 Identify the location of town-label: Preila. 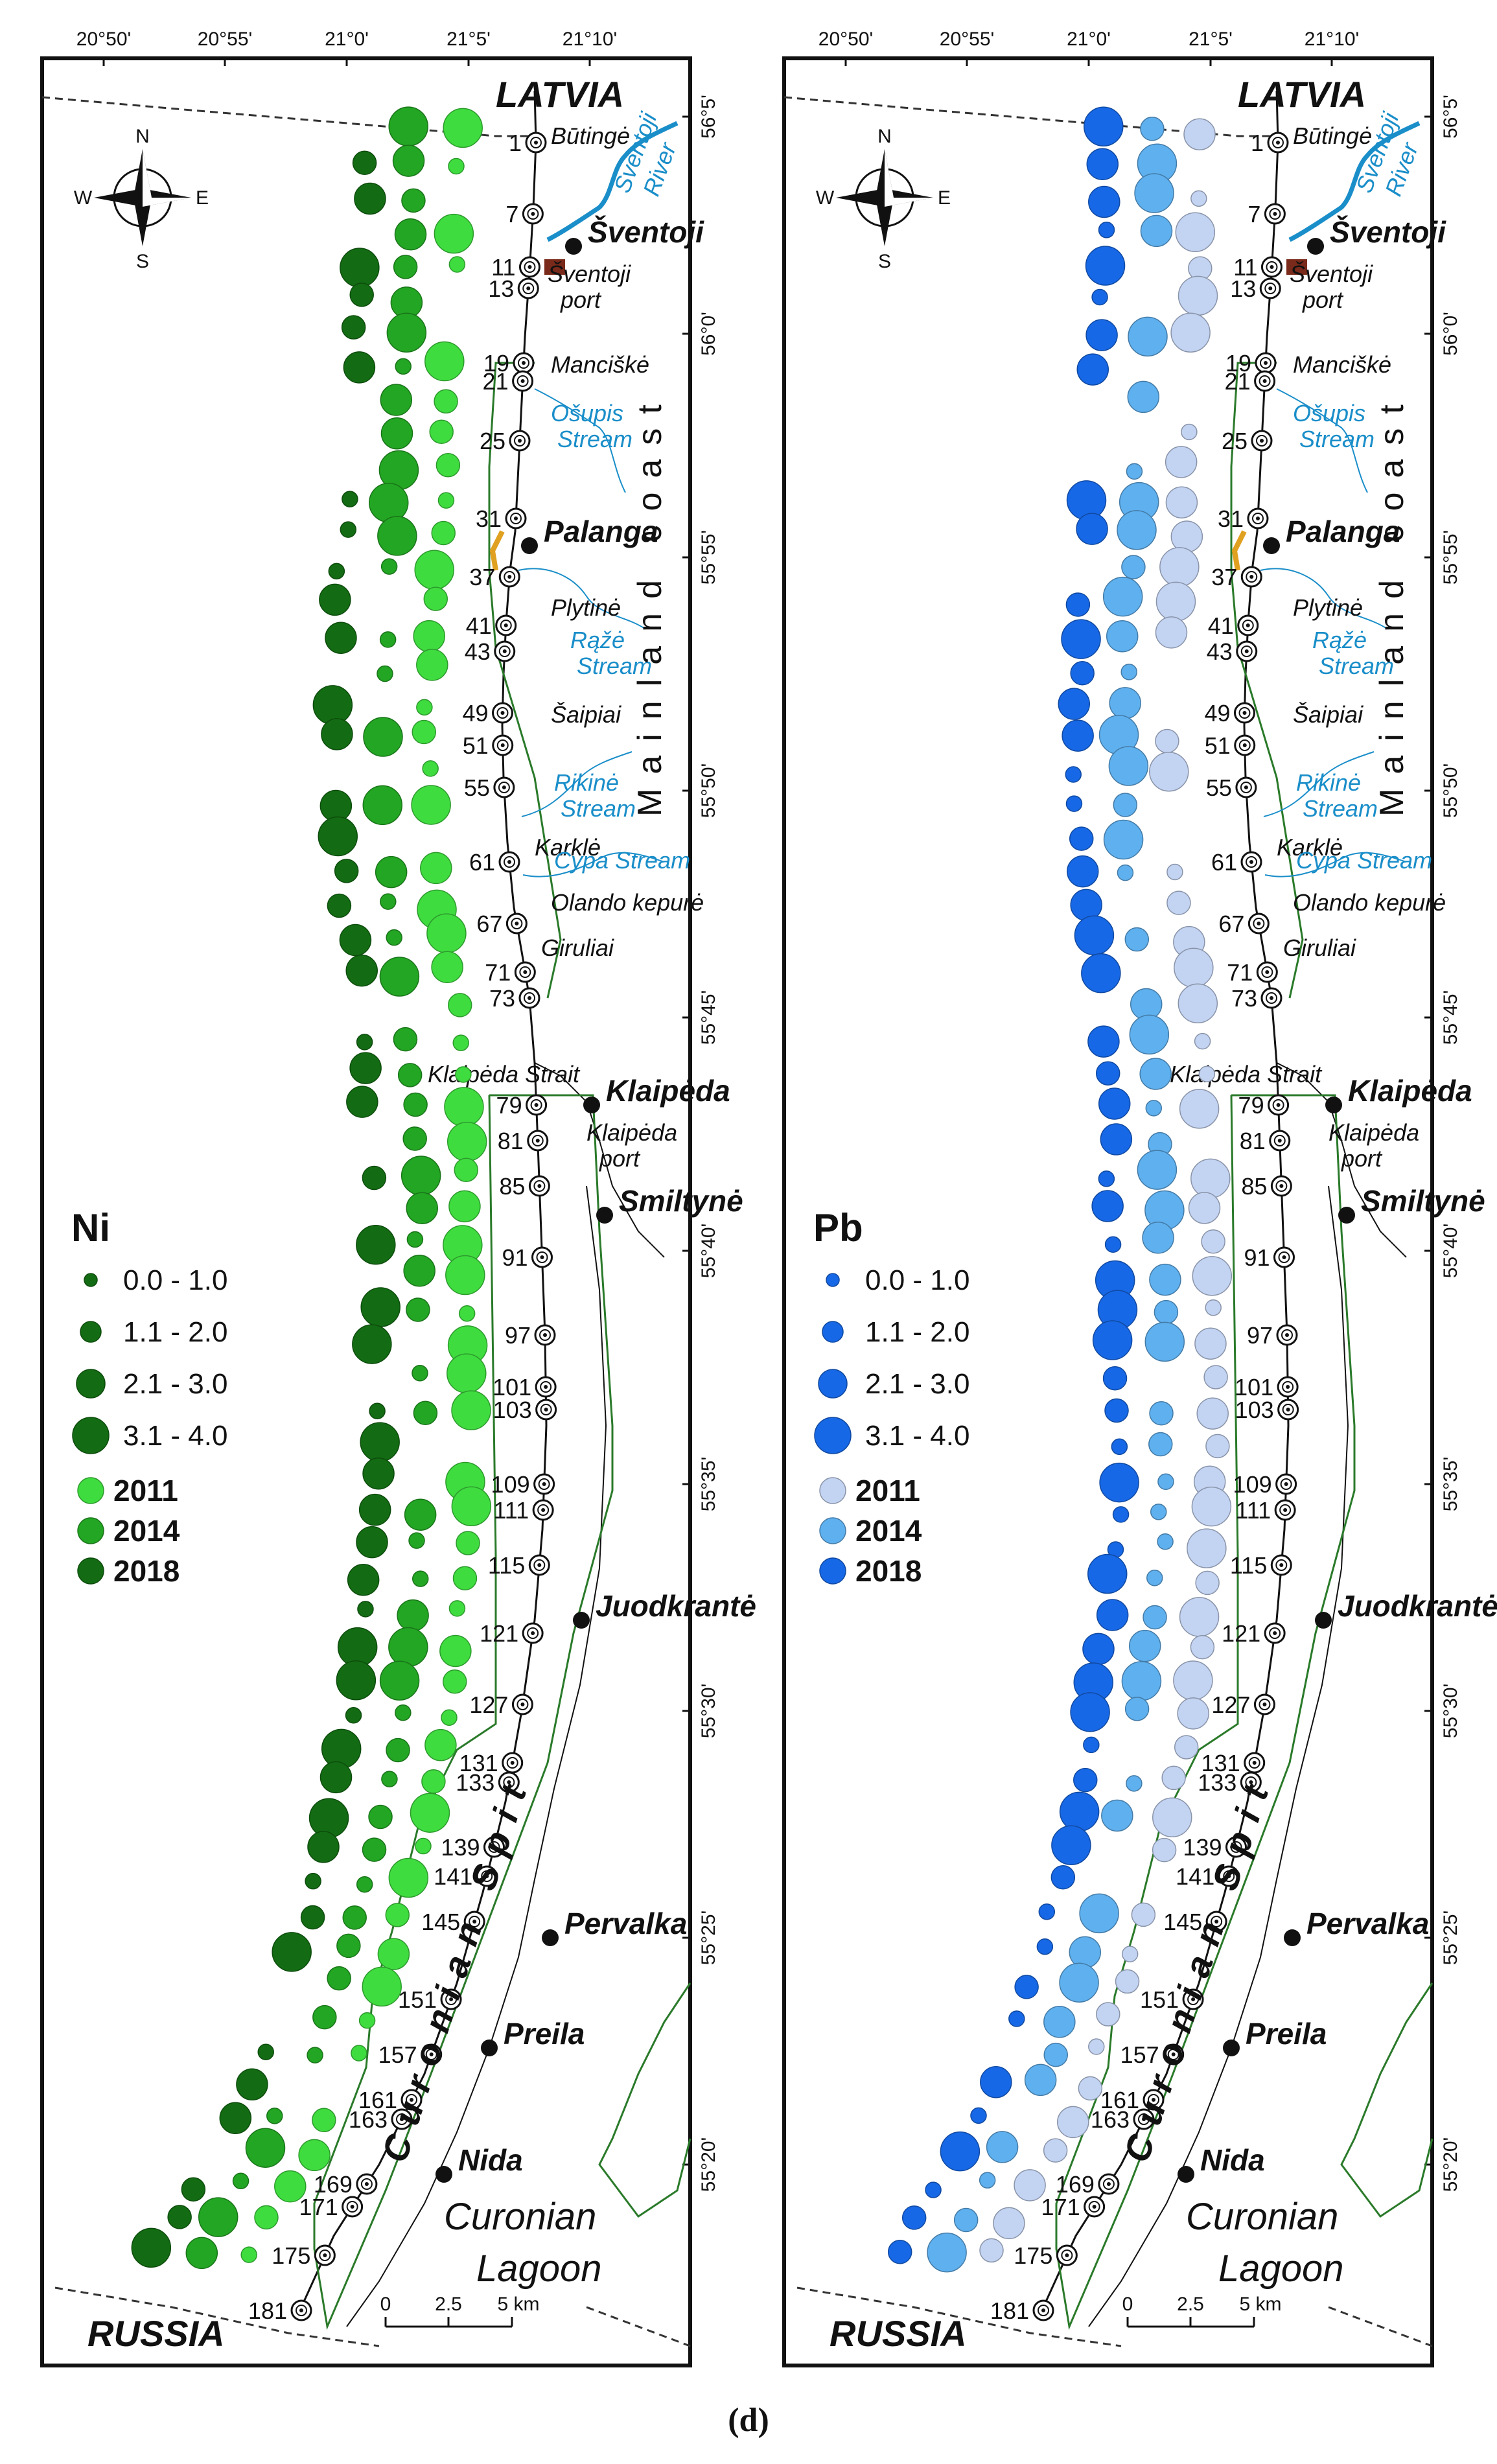
(544, 2034).